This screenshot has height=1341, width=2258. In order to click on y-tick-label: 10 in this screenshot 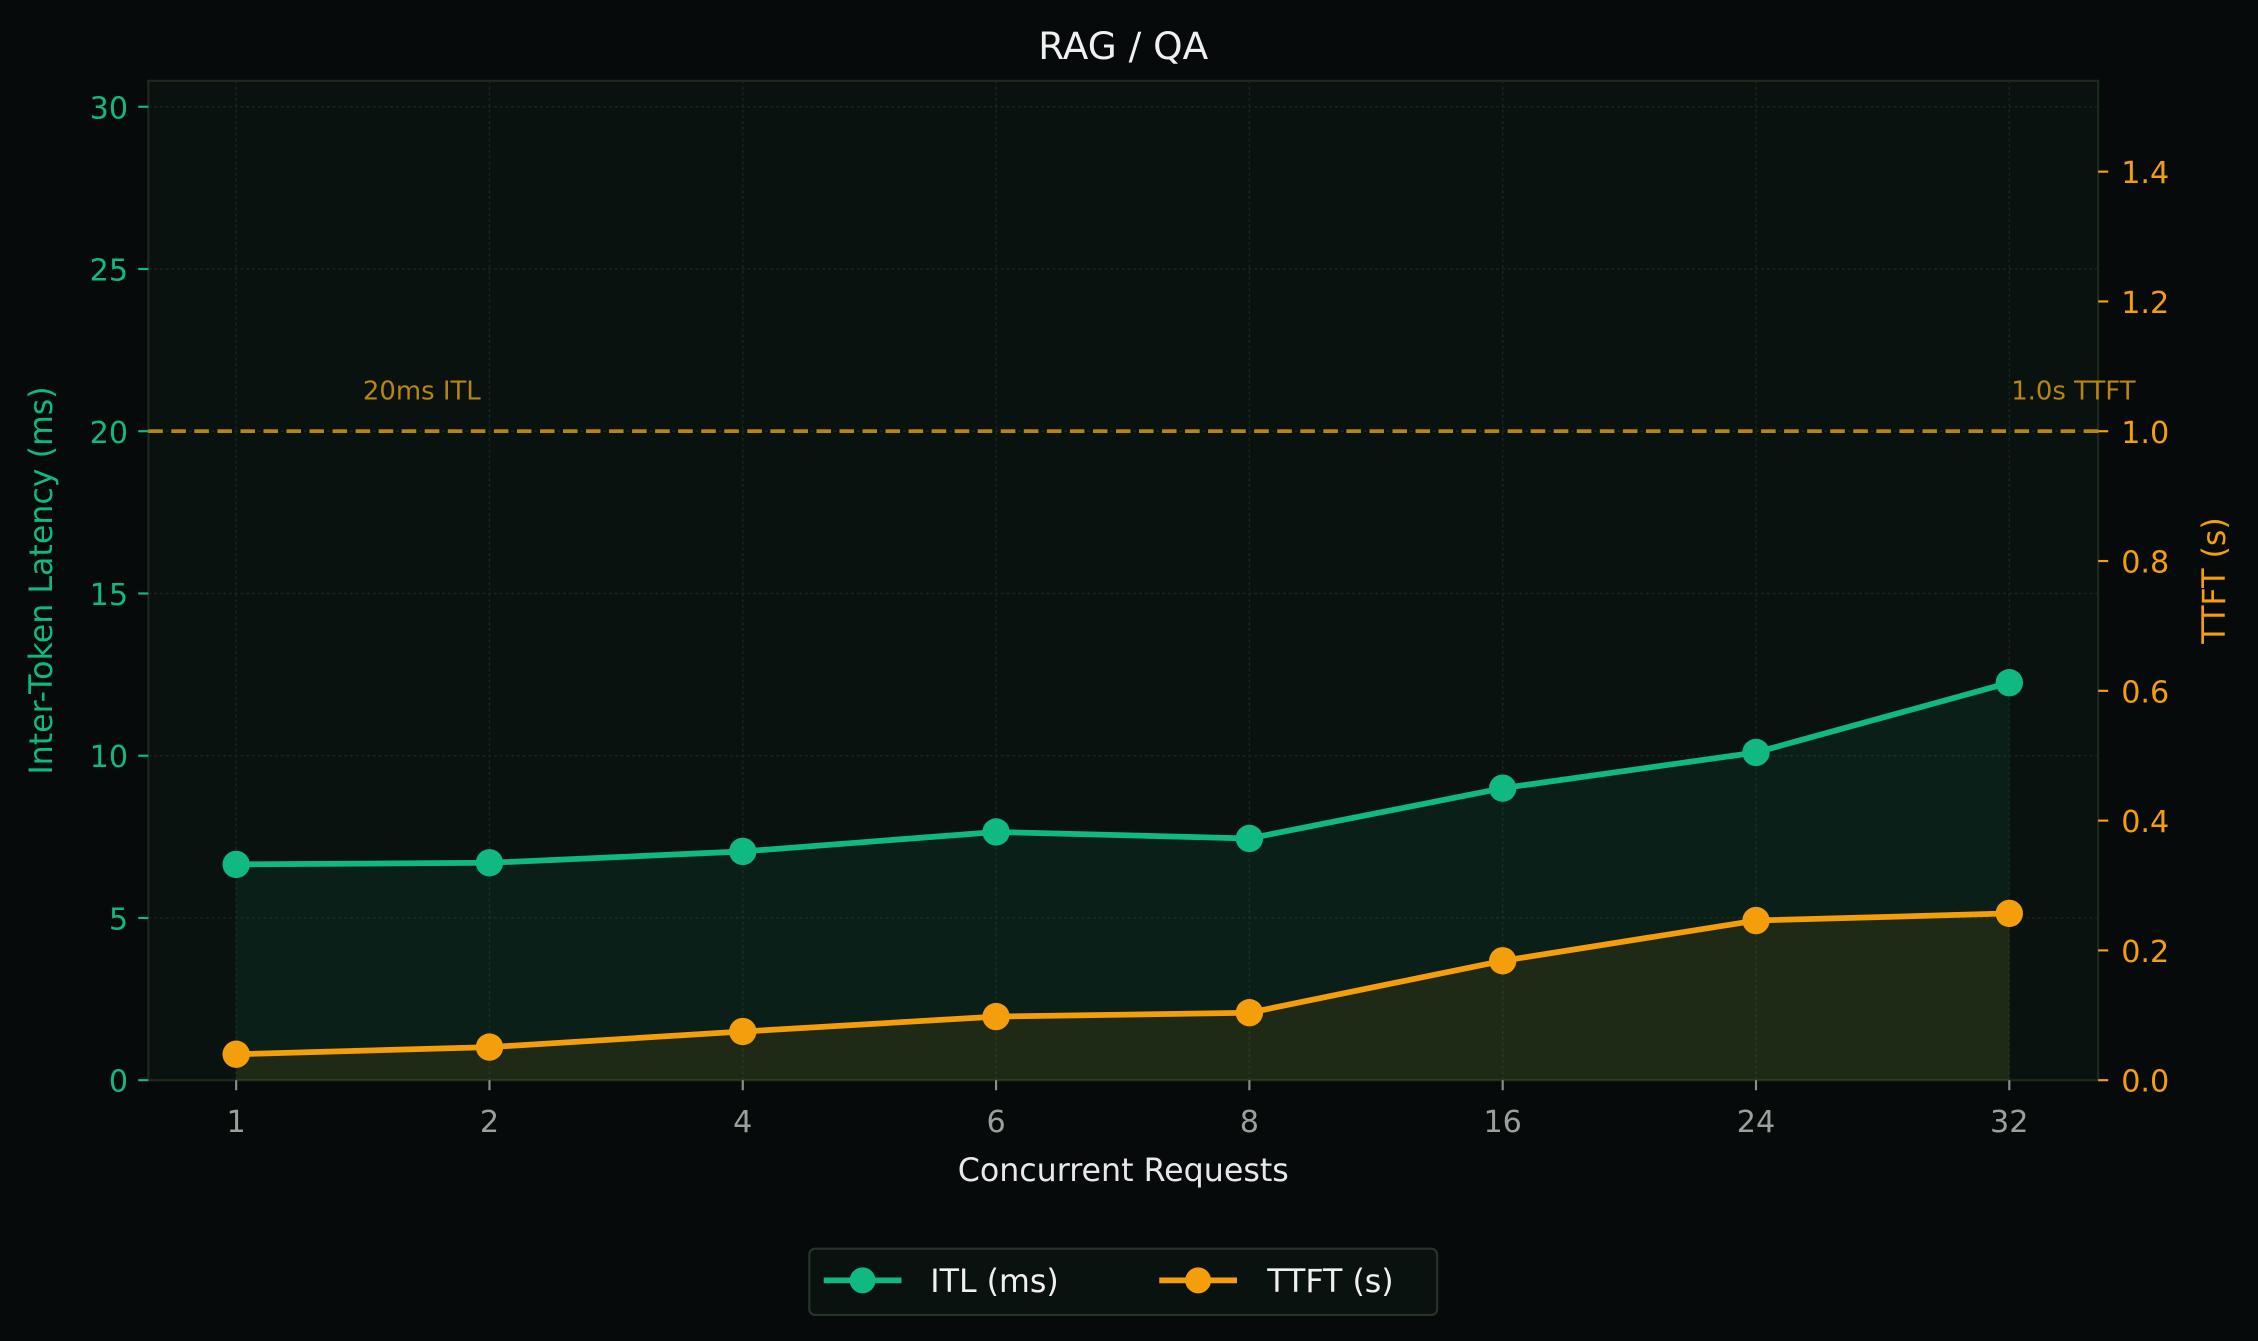, I will do `click(109, 757)`.